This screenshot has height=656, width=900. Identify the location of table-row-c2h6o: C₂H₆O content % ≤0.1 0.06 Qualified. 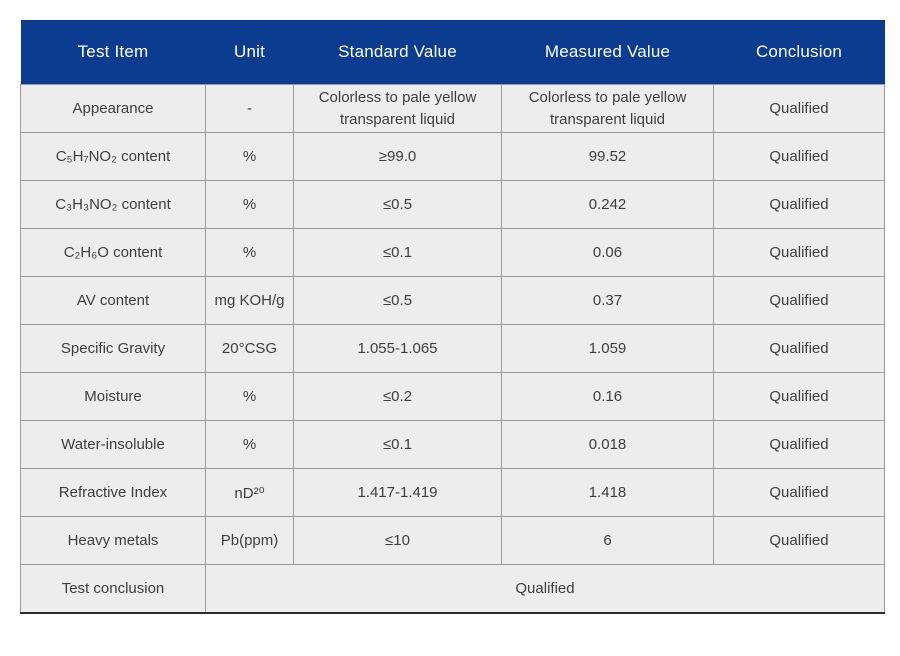
(452, 252).